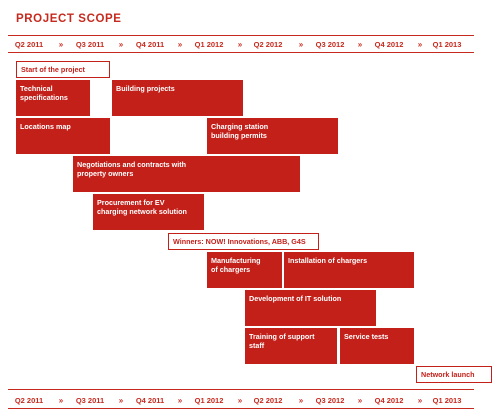  What do you see at coordinates (291, 346) in the screenshot?
I see `task-training-support-staff: Training of support staff` at bounding box center [291, 346].